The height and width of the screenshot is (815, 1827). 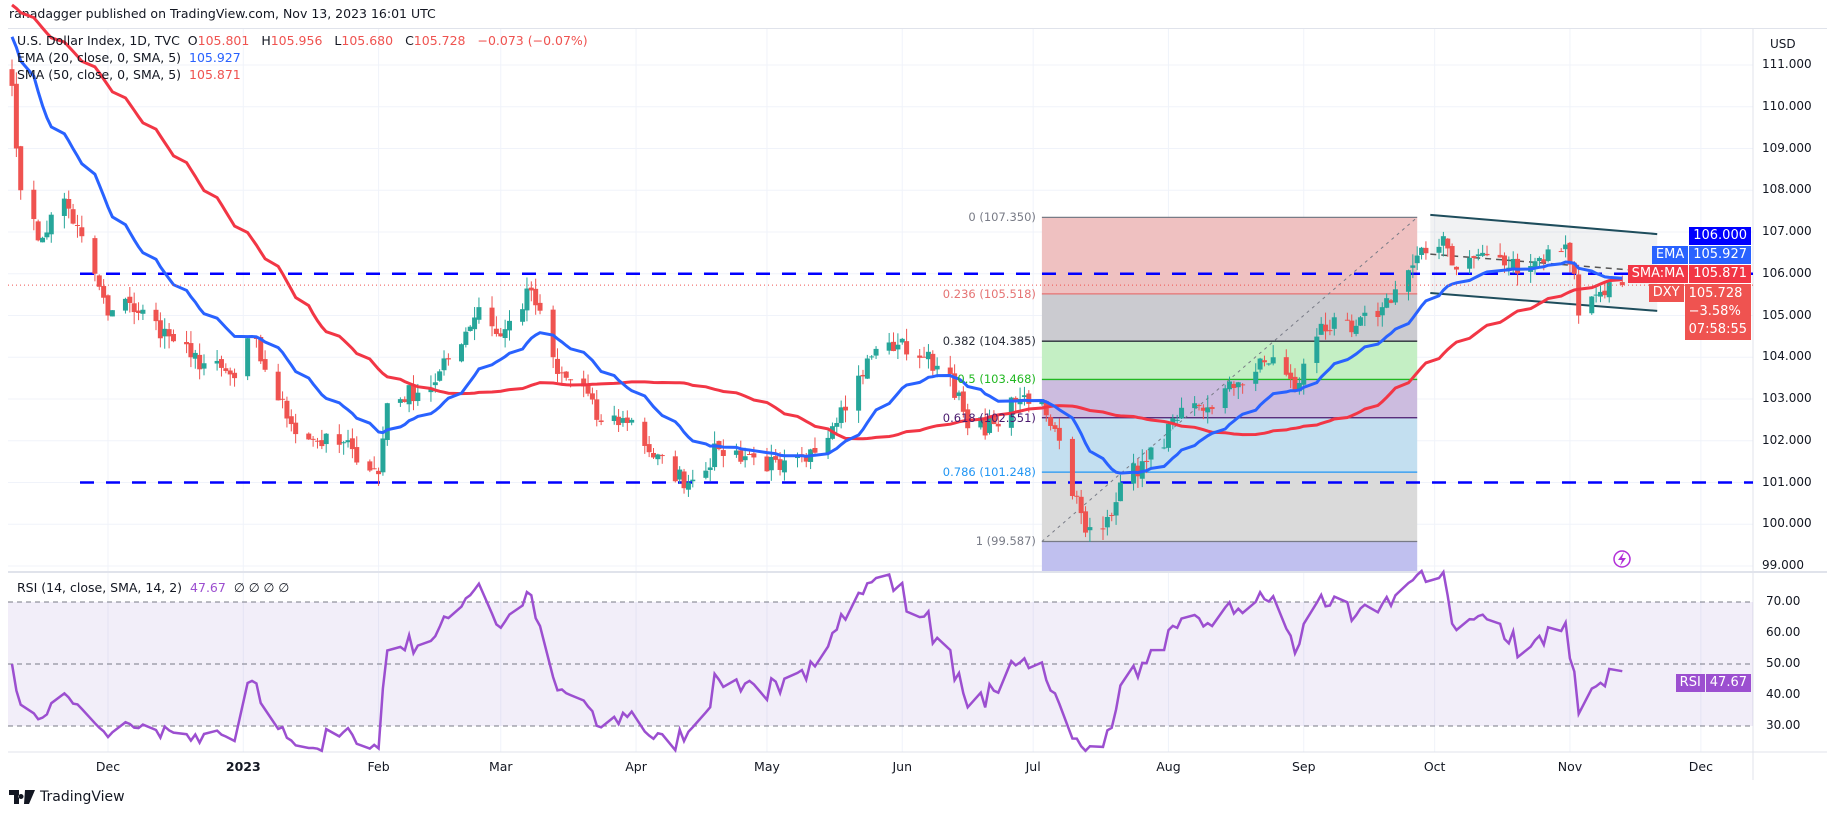 I want to click on ema-legend-label: EMA (20, close, 0, SMA, 5), so click(x=99, y=57).